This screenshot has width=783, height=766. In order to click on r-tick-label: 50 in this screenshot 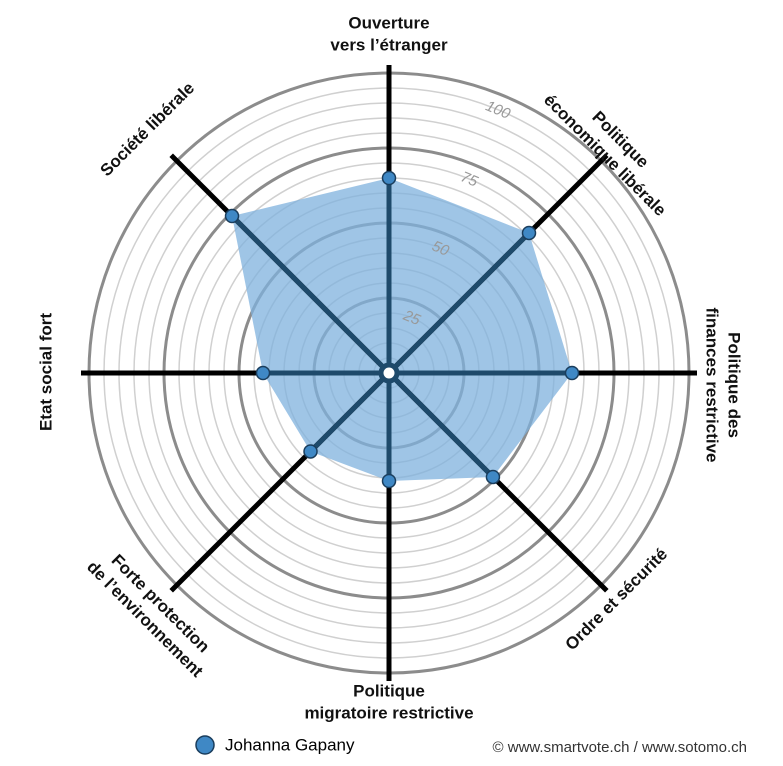, I will do `click(441, 249)`.